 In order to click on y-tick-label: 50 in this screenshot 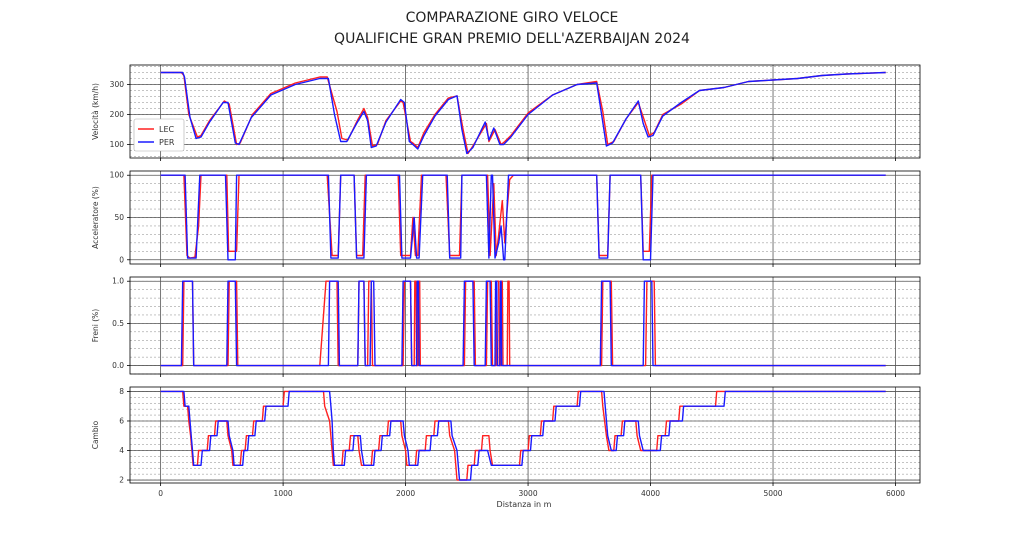, I will do `click(119, 217)`.